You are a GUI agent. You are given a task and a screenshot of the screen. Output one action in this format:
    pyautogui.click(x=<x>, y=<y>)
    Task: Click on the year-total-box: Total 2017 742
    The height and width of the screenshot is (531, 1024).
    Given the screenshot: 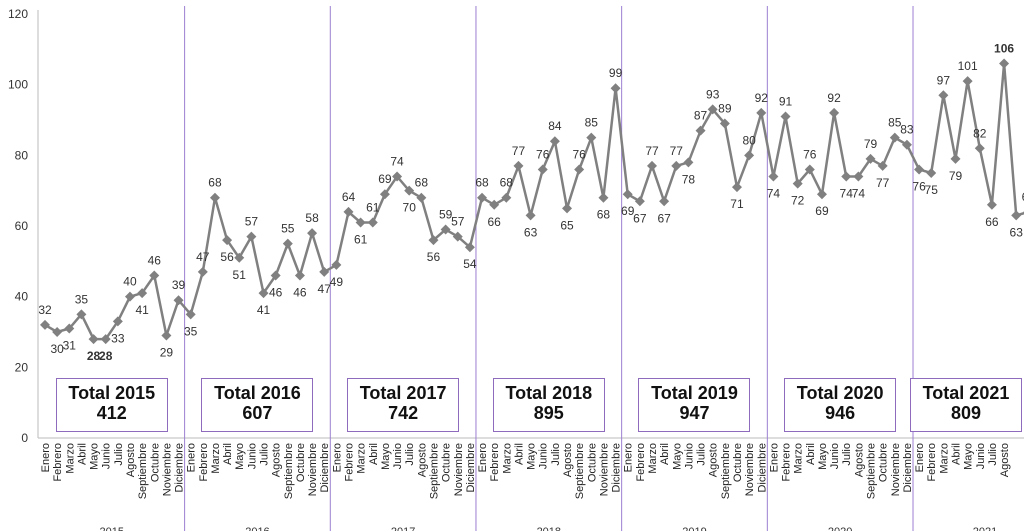 What is the action you would take?
    pyautogui.click(x=403, y=405)
    